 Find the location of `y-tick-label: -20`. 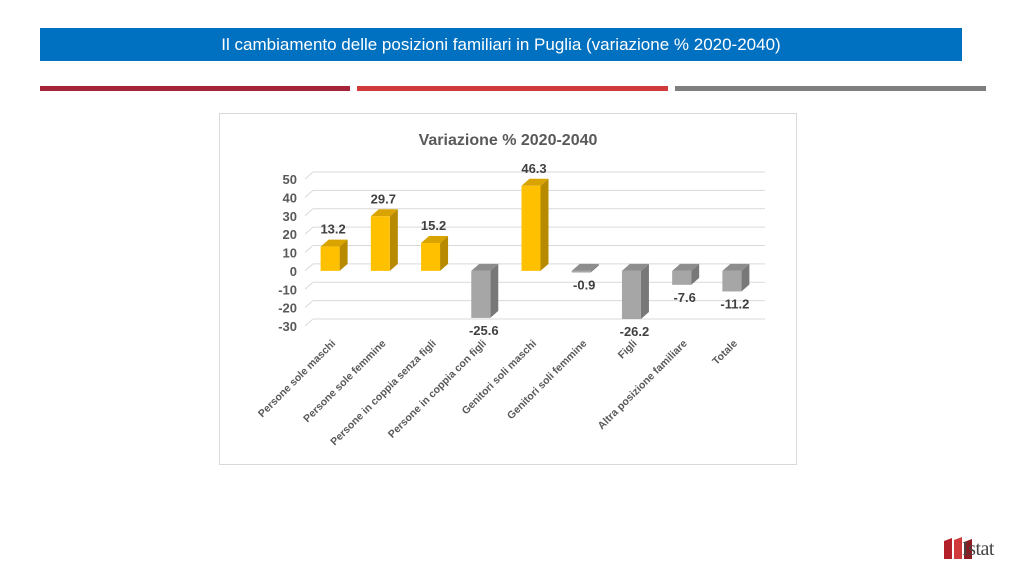

y-tick-label: -20 is located at coordinates (287, 308).